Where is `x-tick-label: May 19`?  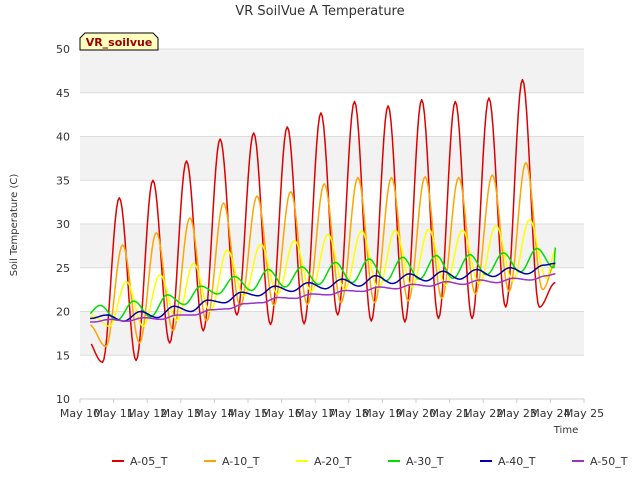 x-tick-label: May 19 is located at coordinates (382, 413).